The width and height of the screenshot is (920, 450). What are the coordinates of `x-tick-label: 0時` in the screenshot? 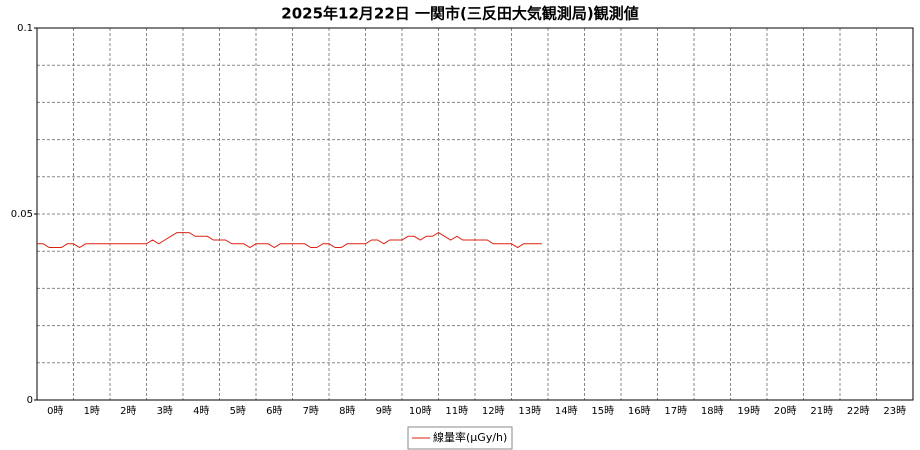 It's located at (55, 411).